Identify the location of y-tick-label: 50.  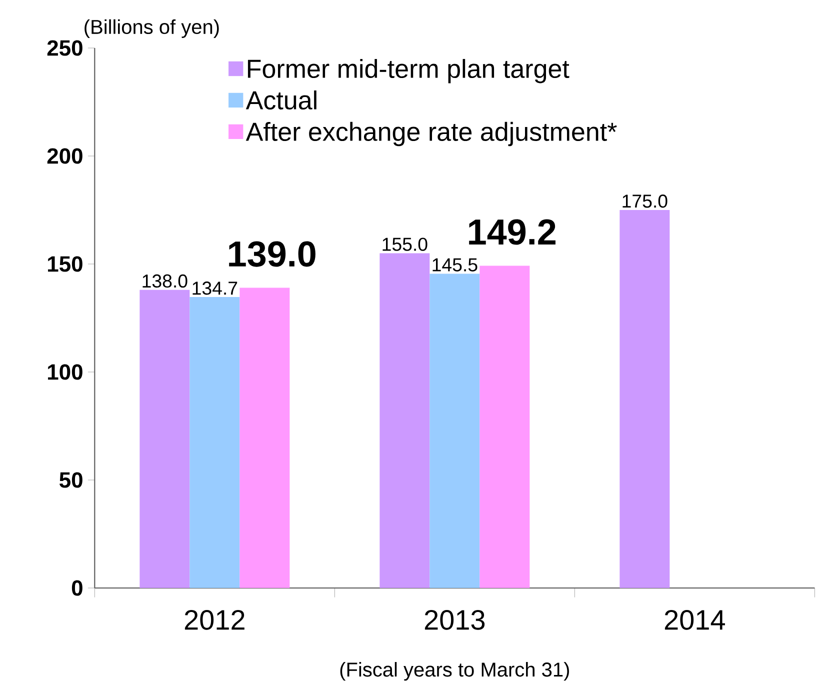
(71, 480).